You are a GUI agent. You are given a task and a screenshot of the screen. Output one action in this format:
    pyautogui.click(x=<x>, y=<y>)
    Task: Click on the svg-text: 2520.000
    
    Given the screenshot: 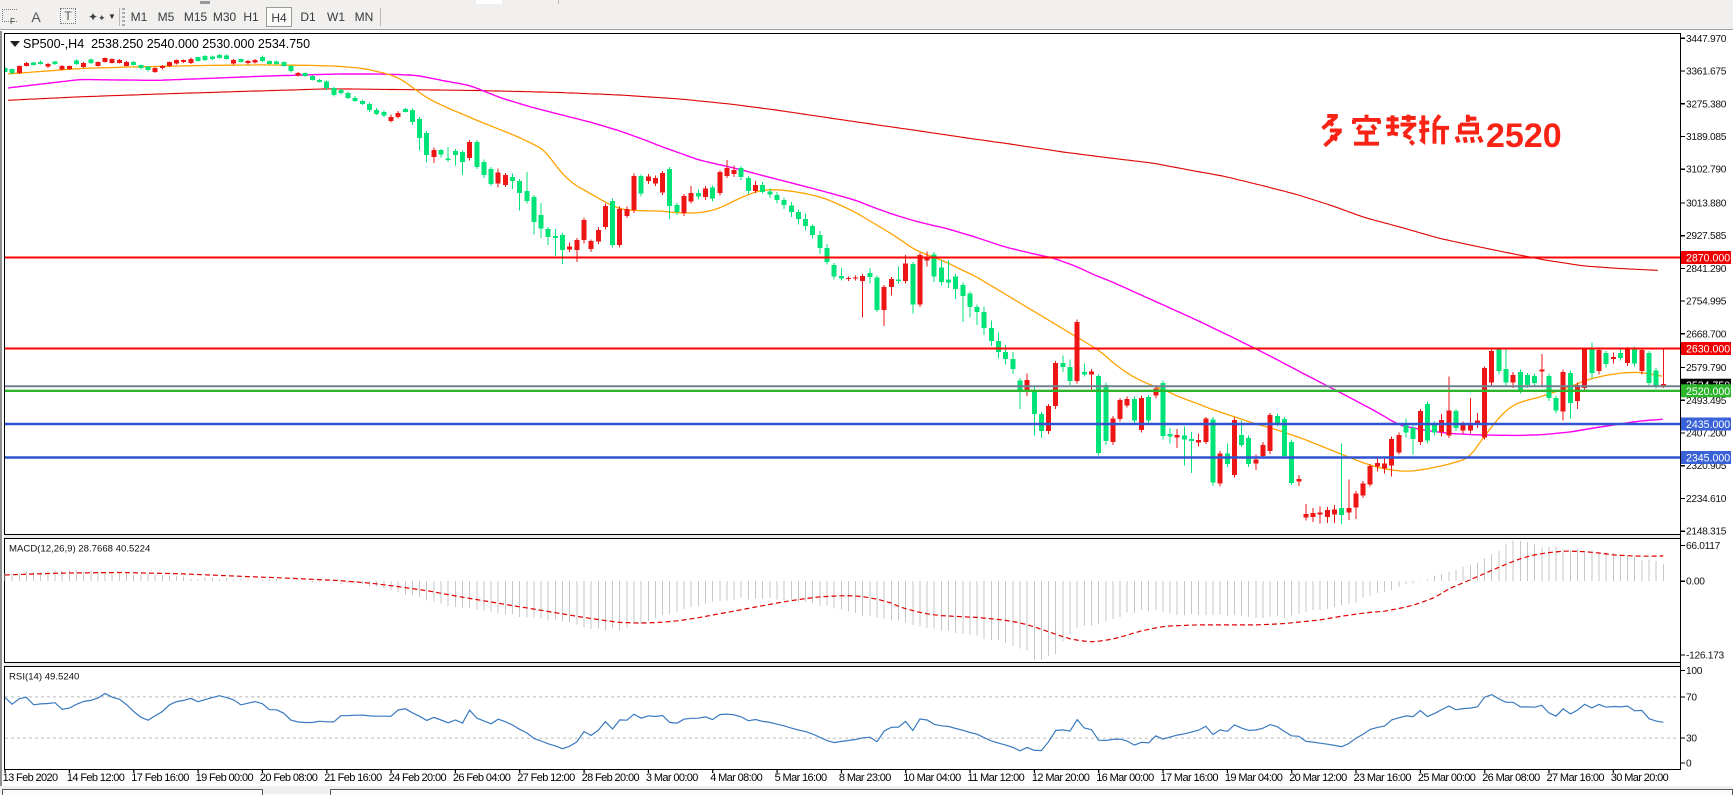 What is the action you would take?
    pyautogui.click(x=1708, y=392)
    